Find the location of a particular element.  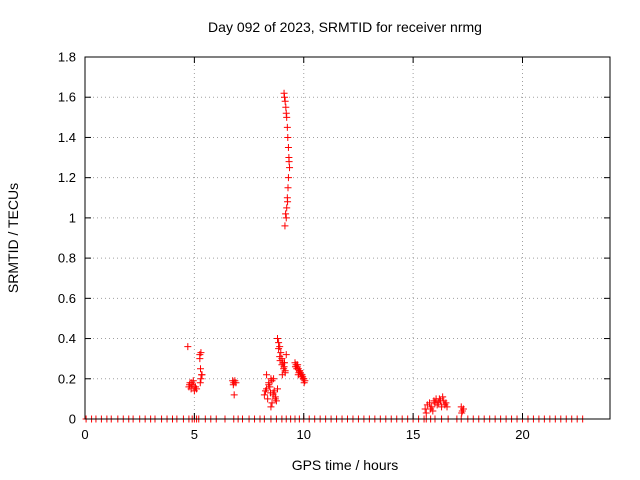

x-tick-label: 5 is located at coordinates (194, 434).